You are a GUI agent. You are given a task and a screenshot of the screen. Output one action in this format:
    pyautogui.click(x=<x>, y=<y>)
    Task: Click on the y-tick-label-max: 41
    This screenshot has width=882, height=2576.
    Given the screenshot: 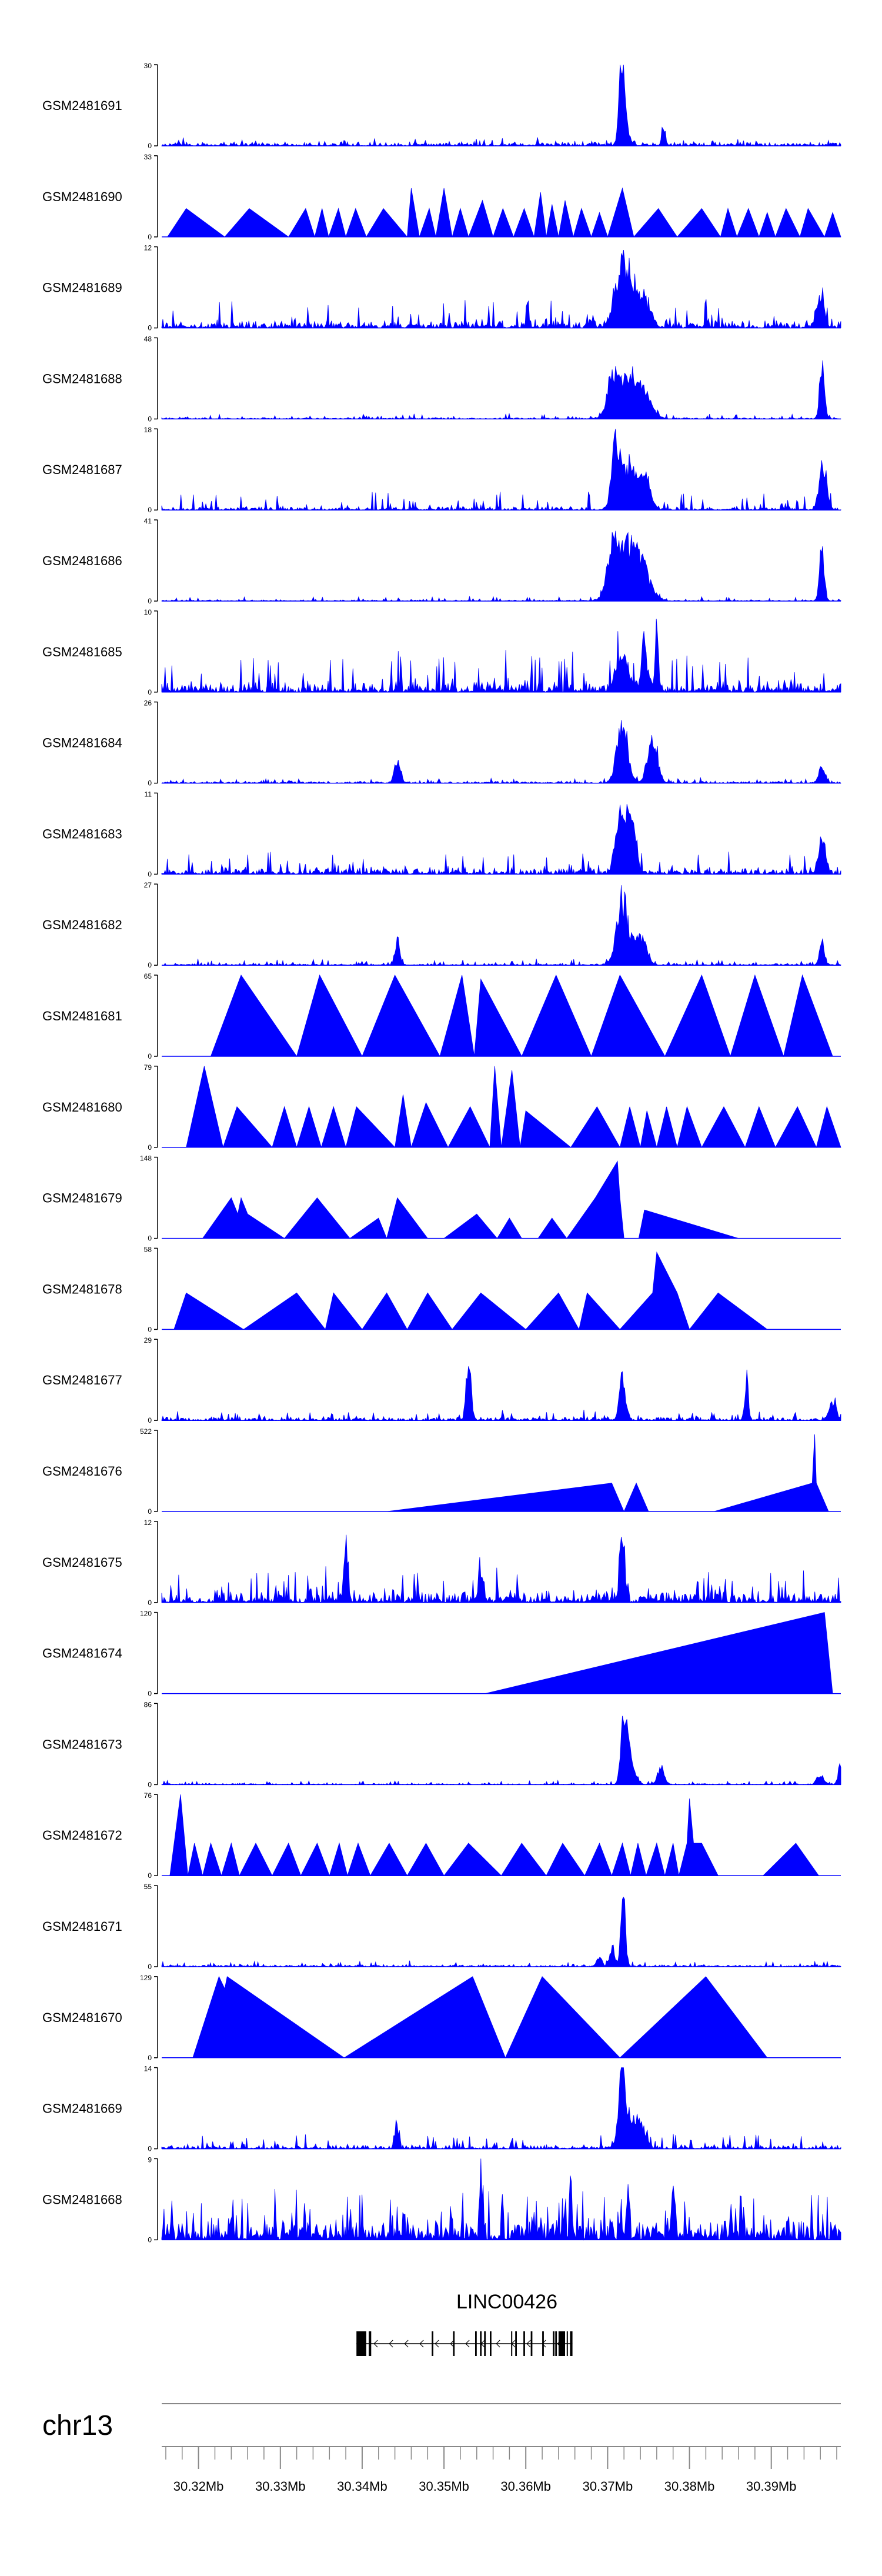 What is the action you would take?
    pyautogui.click(x=148, y=521)
    